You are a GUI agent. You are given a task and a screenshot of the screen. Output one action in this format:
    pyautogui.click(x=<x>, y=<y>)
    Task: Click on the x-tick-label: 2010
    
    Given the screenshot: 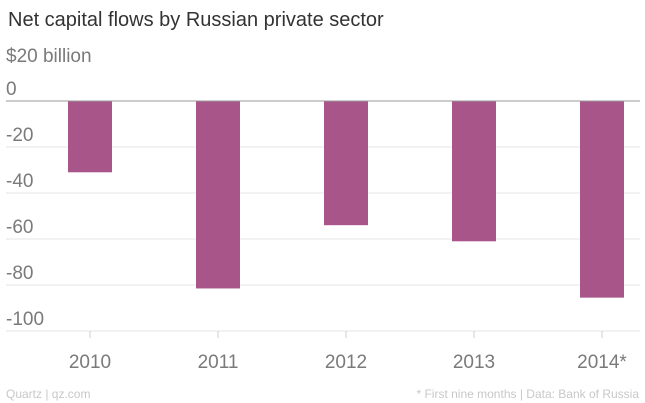 What is the action you would take?
    pyautogui.click(x=90, y=362)
    